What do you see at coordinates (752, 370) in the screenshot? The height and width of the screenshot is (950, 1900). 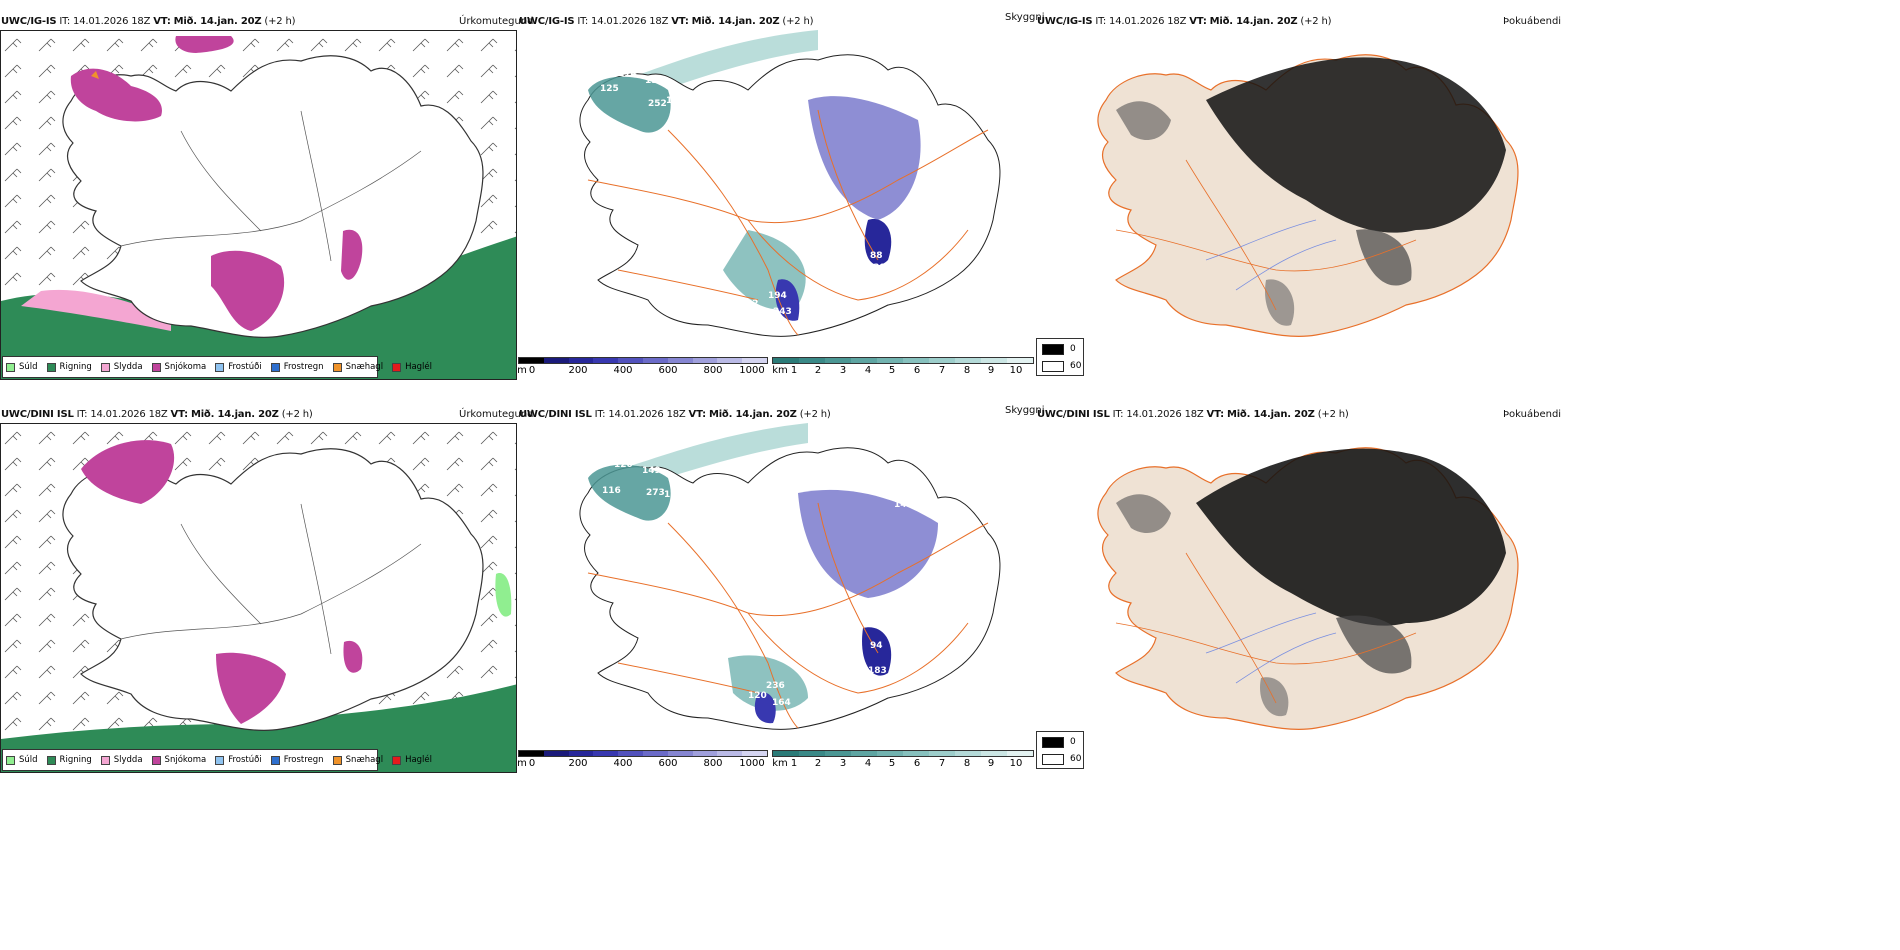 I see `colorbar-tick: 1000` at bounding box center [752, 370].